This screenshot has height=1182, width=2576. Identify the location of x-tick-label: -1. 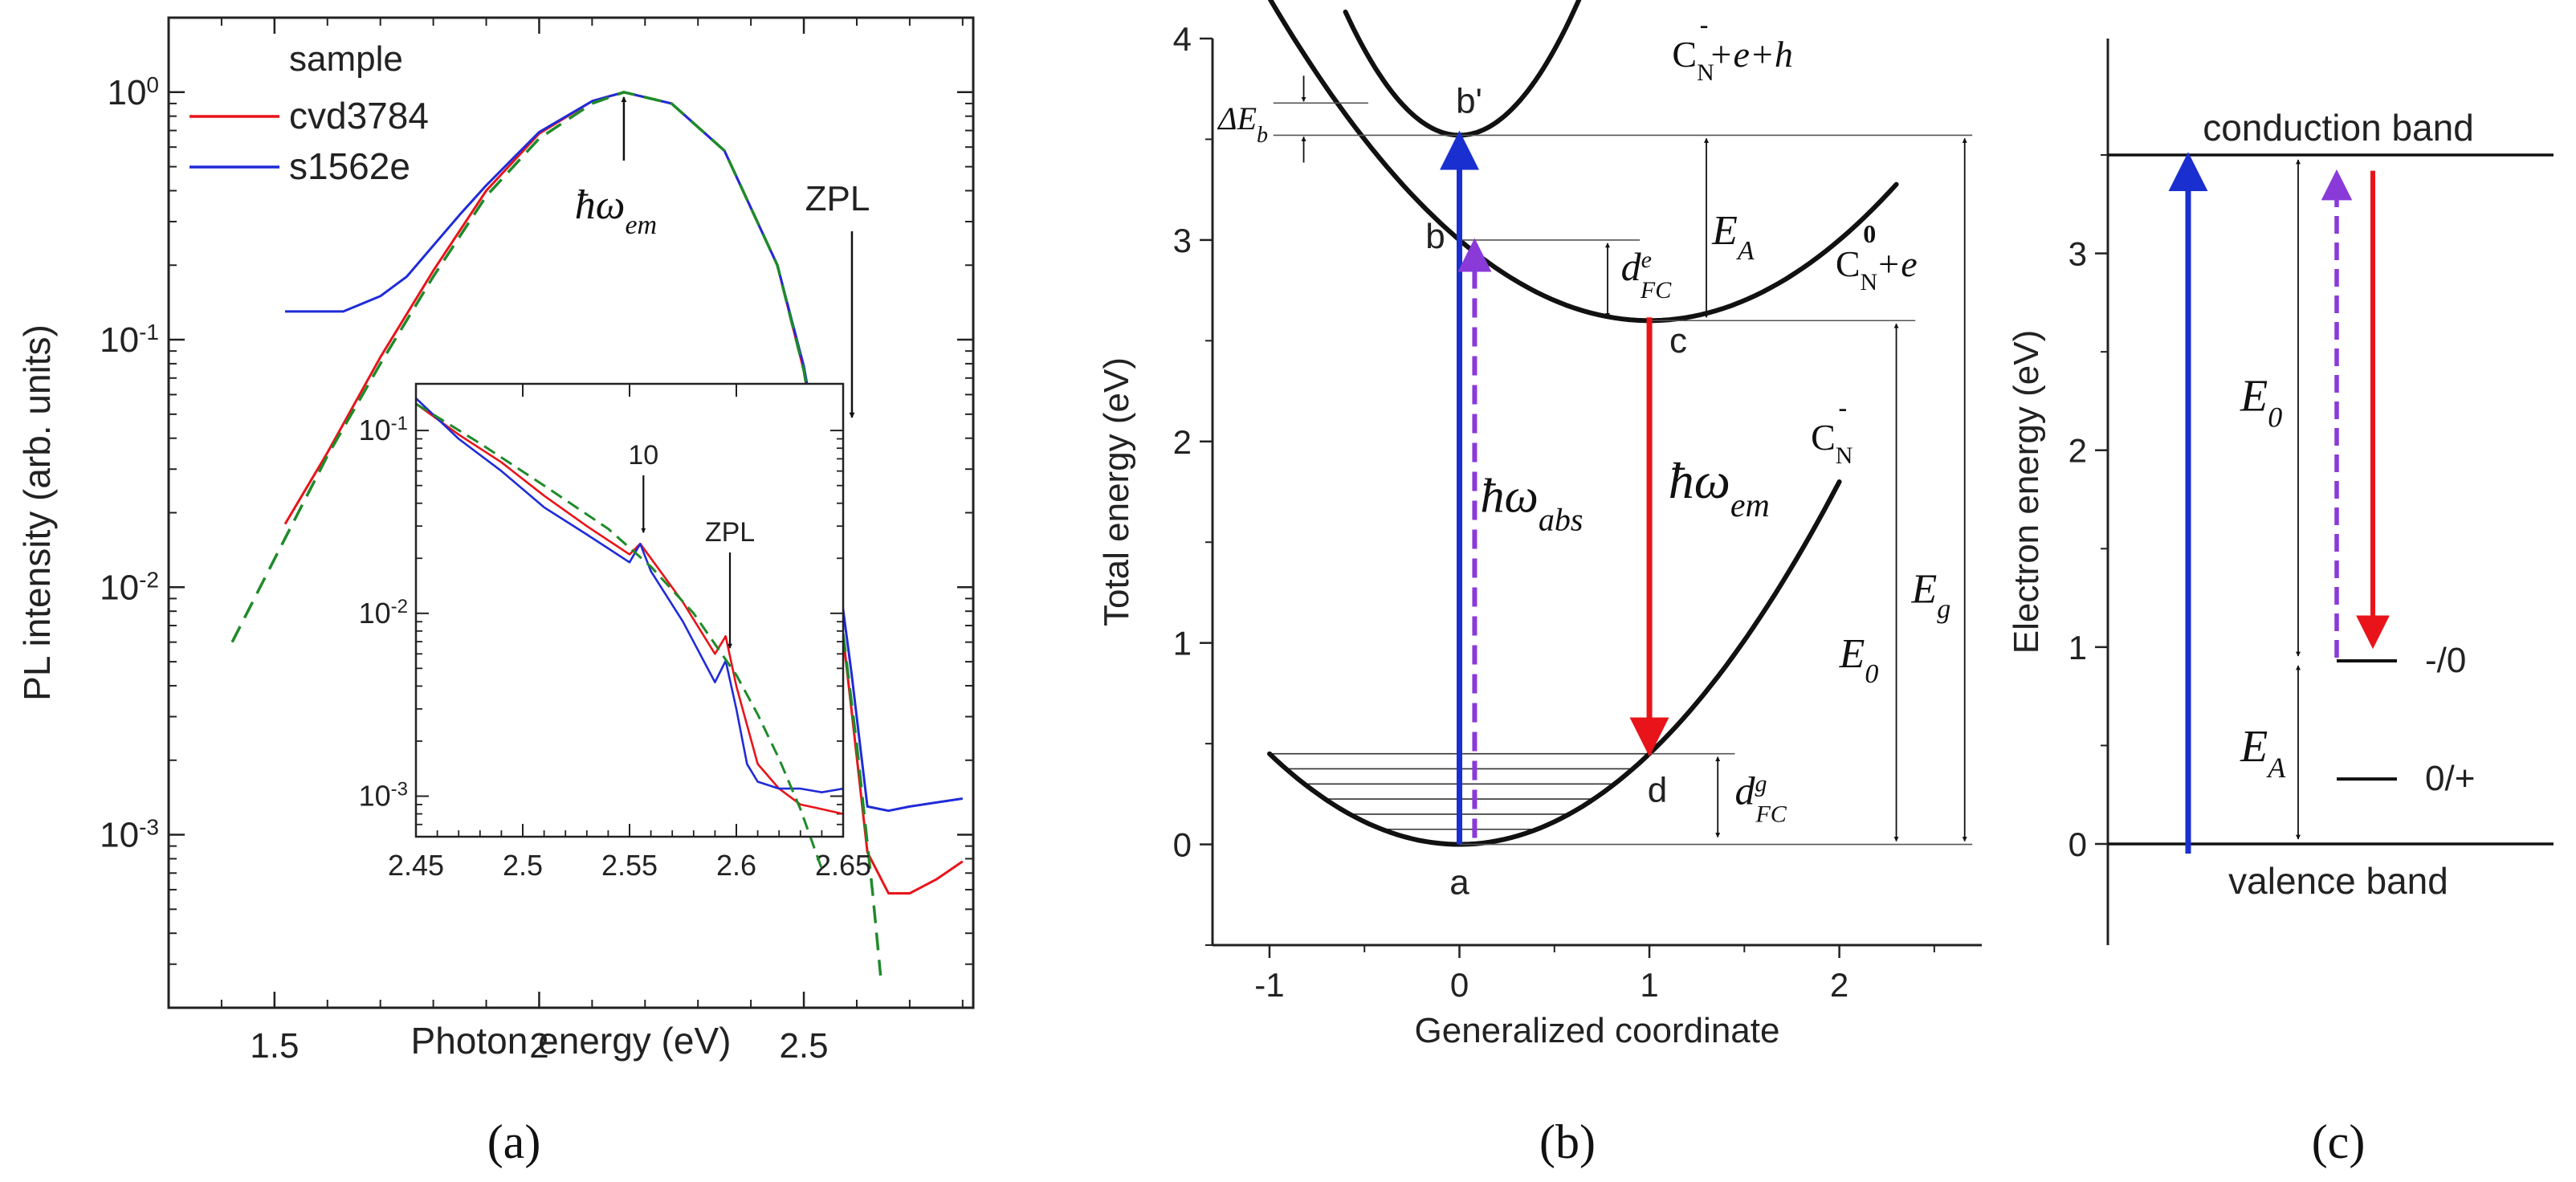
(1269, 985).